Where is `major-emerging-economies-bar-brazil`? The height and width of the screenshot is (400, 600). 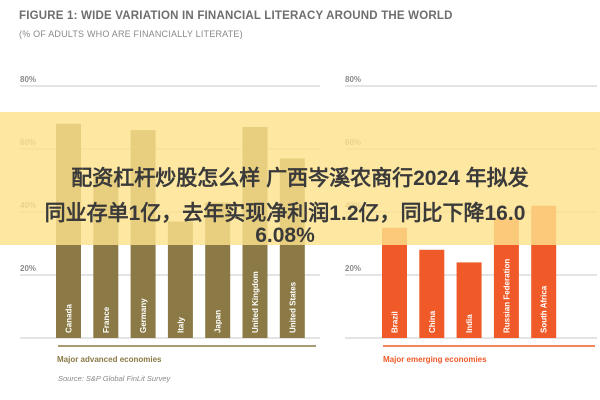
major-emerging-economies-bar-brazil is located at coordinates (394, 282).